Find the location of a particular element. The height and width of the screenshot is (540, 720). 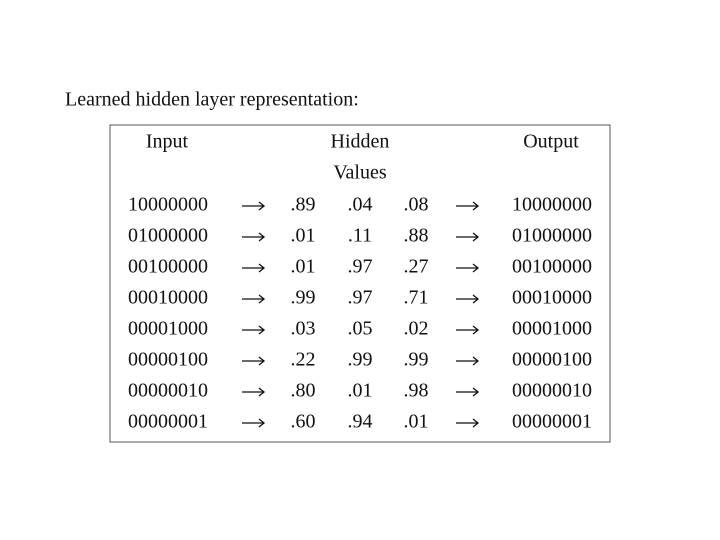

input-cell: 00000100 is located at coordinates (168, 360).